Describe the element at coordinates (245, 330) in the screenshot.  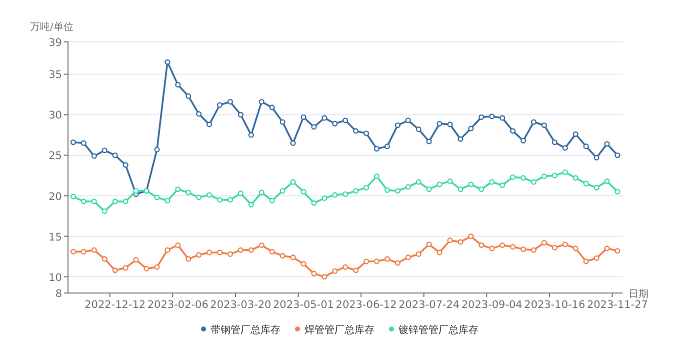
I see `legend-label: 带钢管厂总库存` at that location.